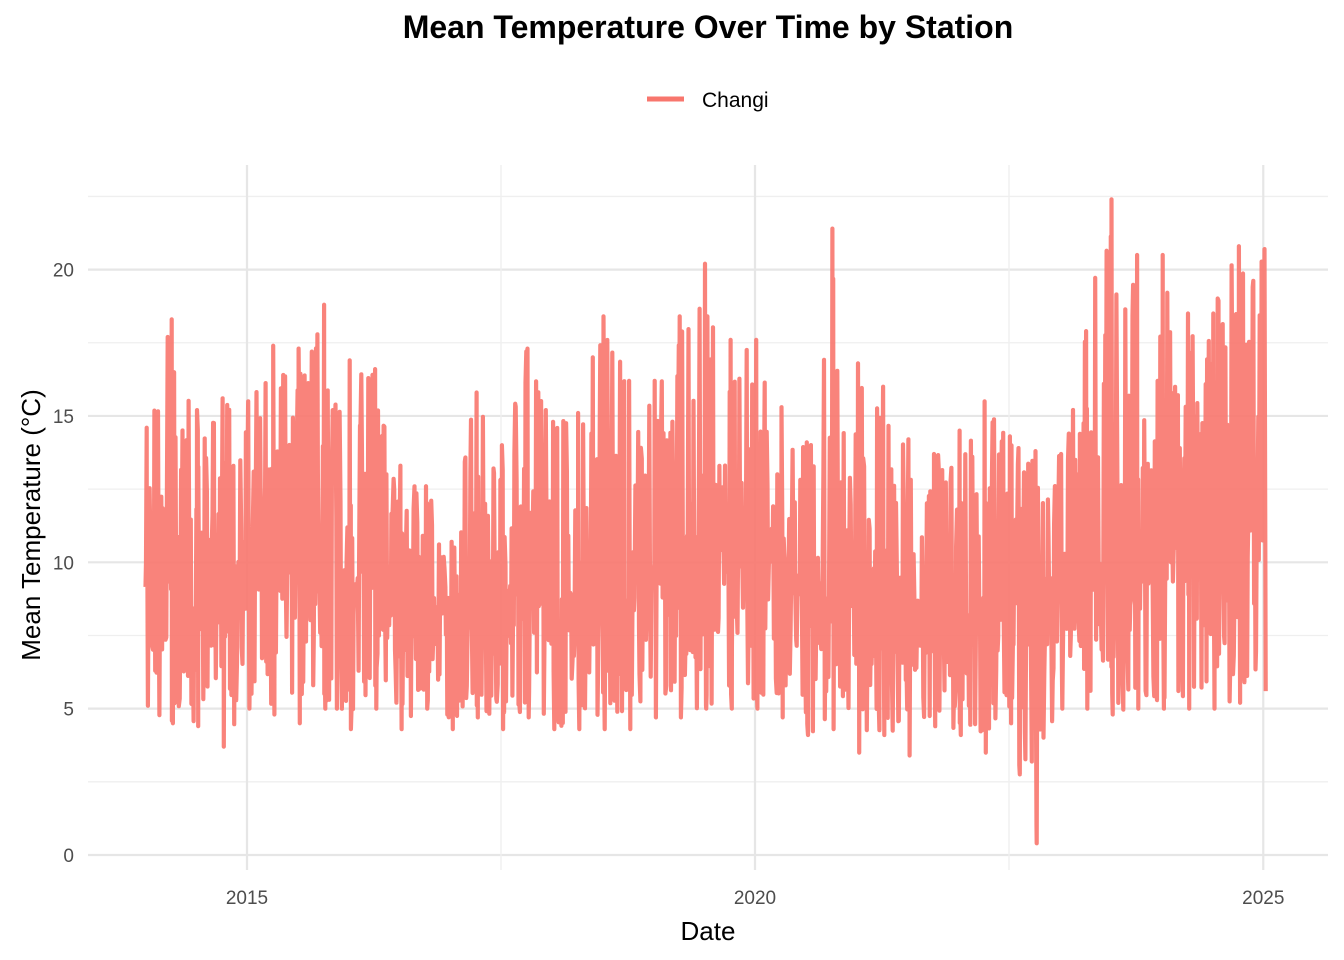 This screenshot has height=960, width=1344. Describe the element at coordinates (708, 27) in the screenshot. I see `chart-title: Mean Temperature Over Time by Station` at that location.